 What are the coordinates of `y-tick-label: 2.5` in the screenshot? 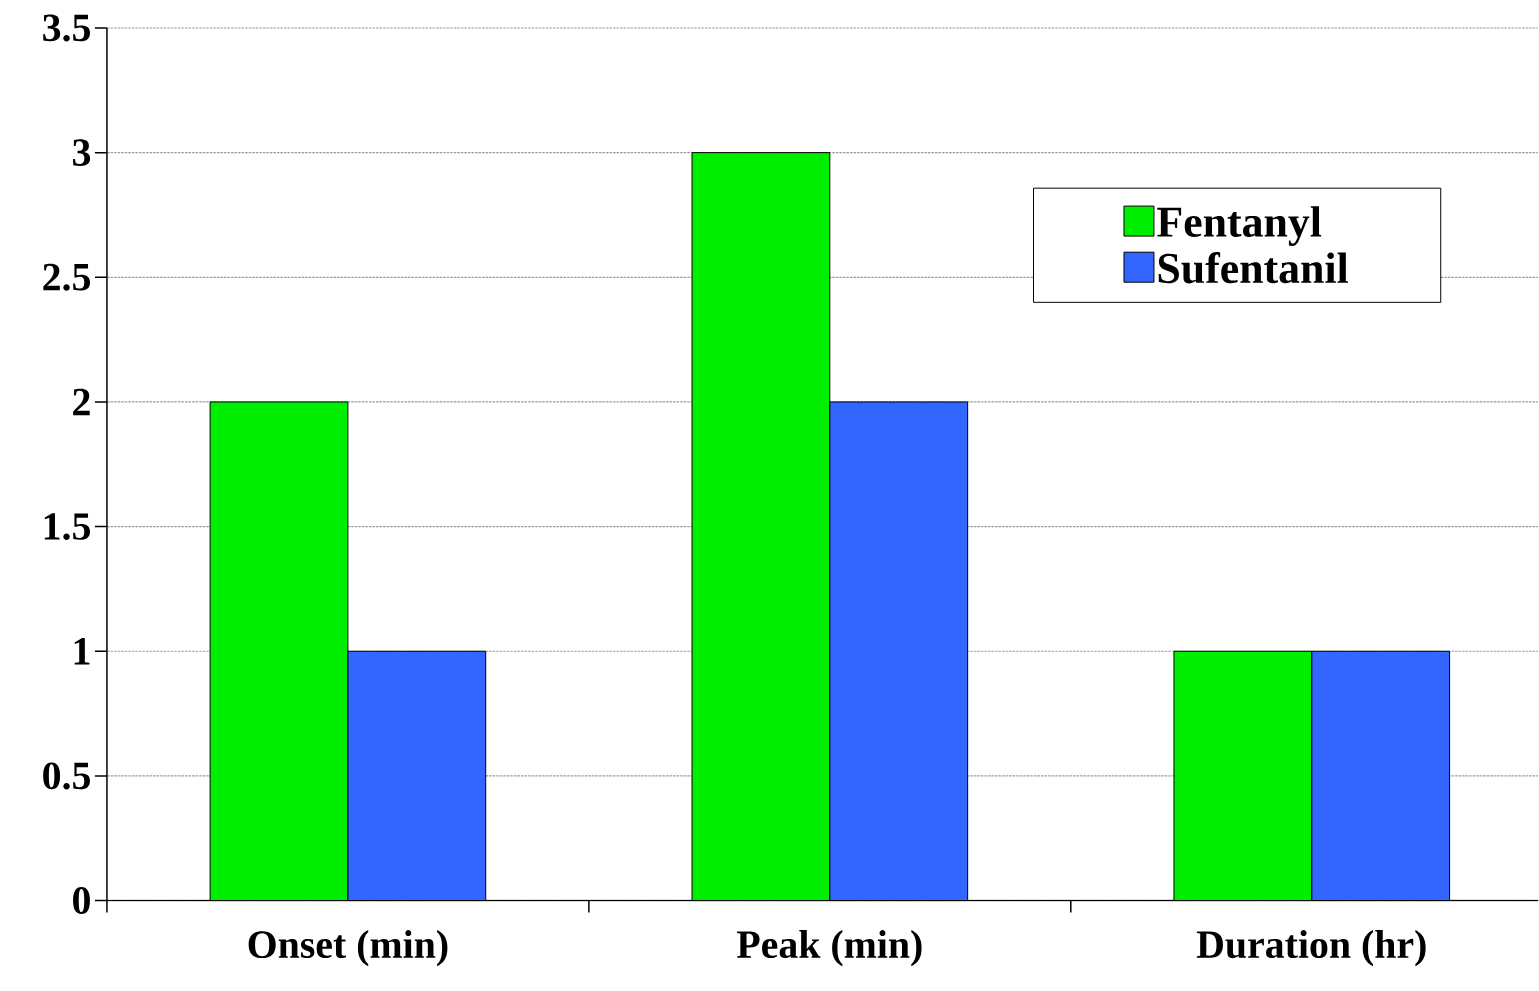 It's located at (66, 277).